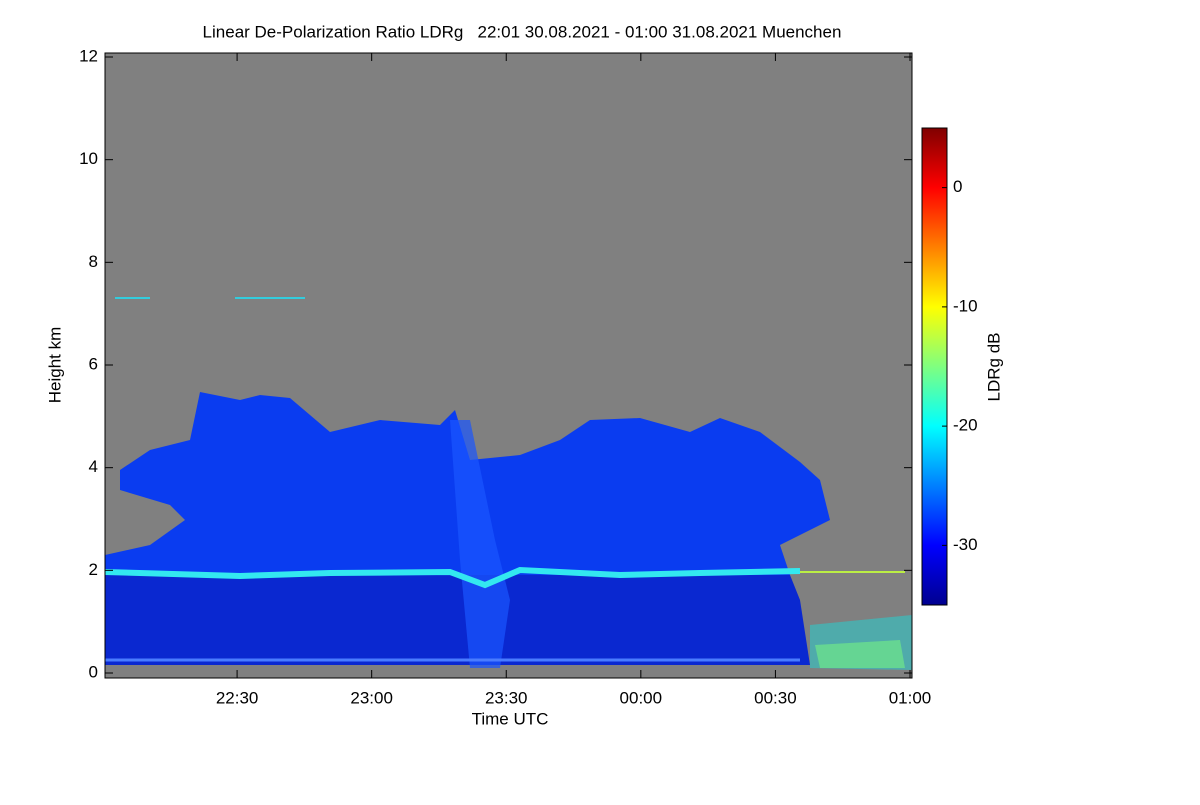 Image resolution: width=1200 pixels, height=805 pixels. I want to click on colorbar-label: LDRg dB, so click(993, 367).